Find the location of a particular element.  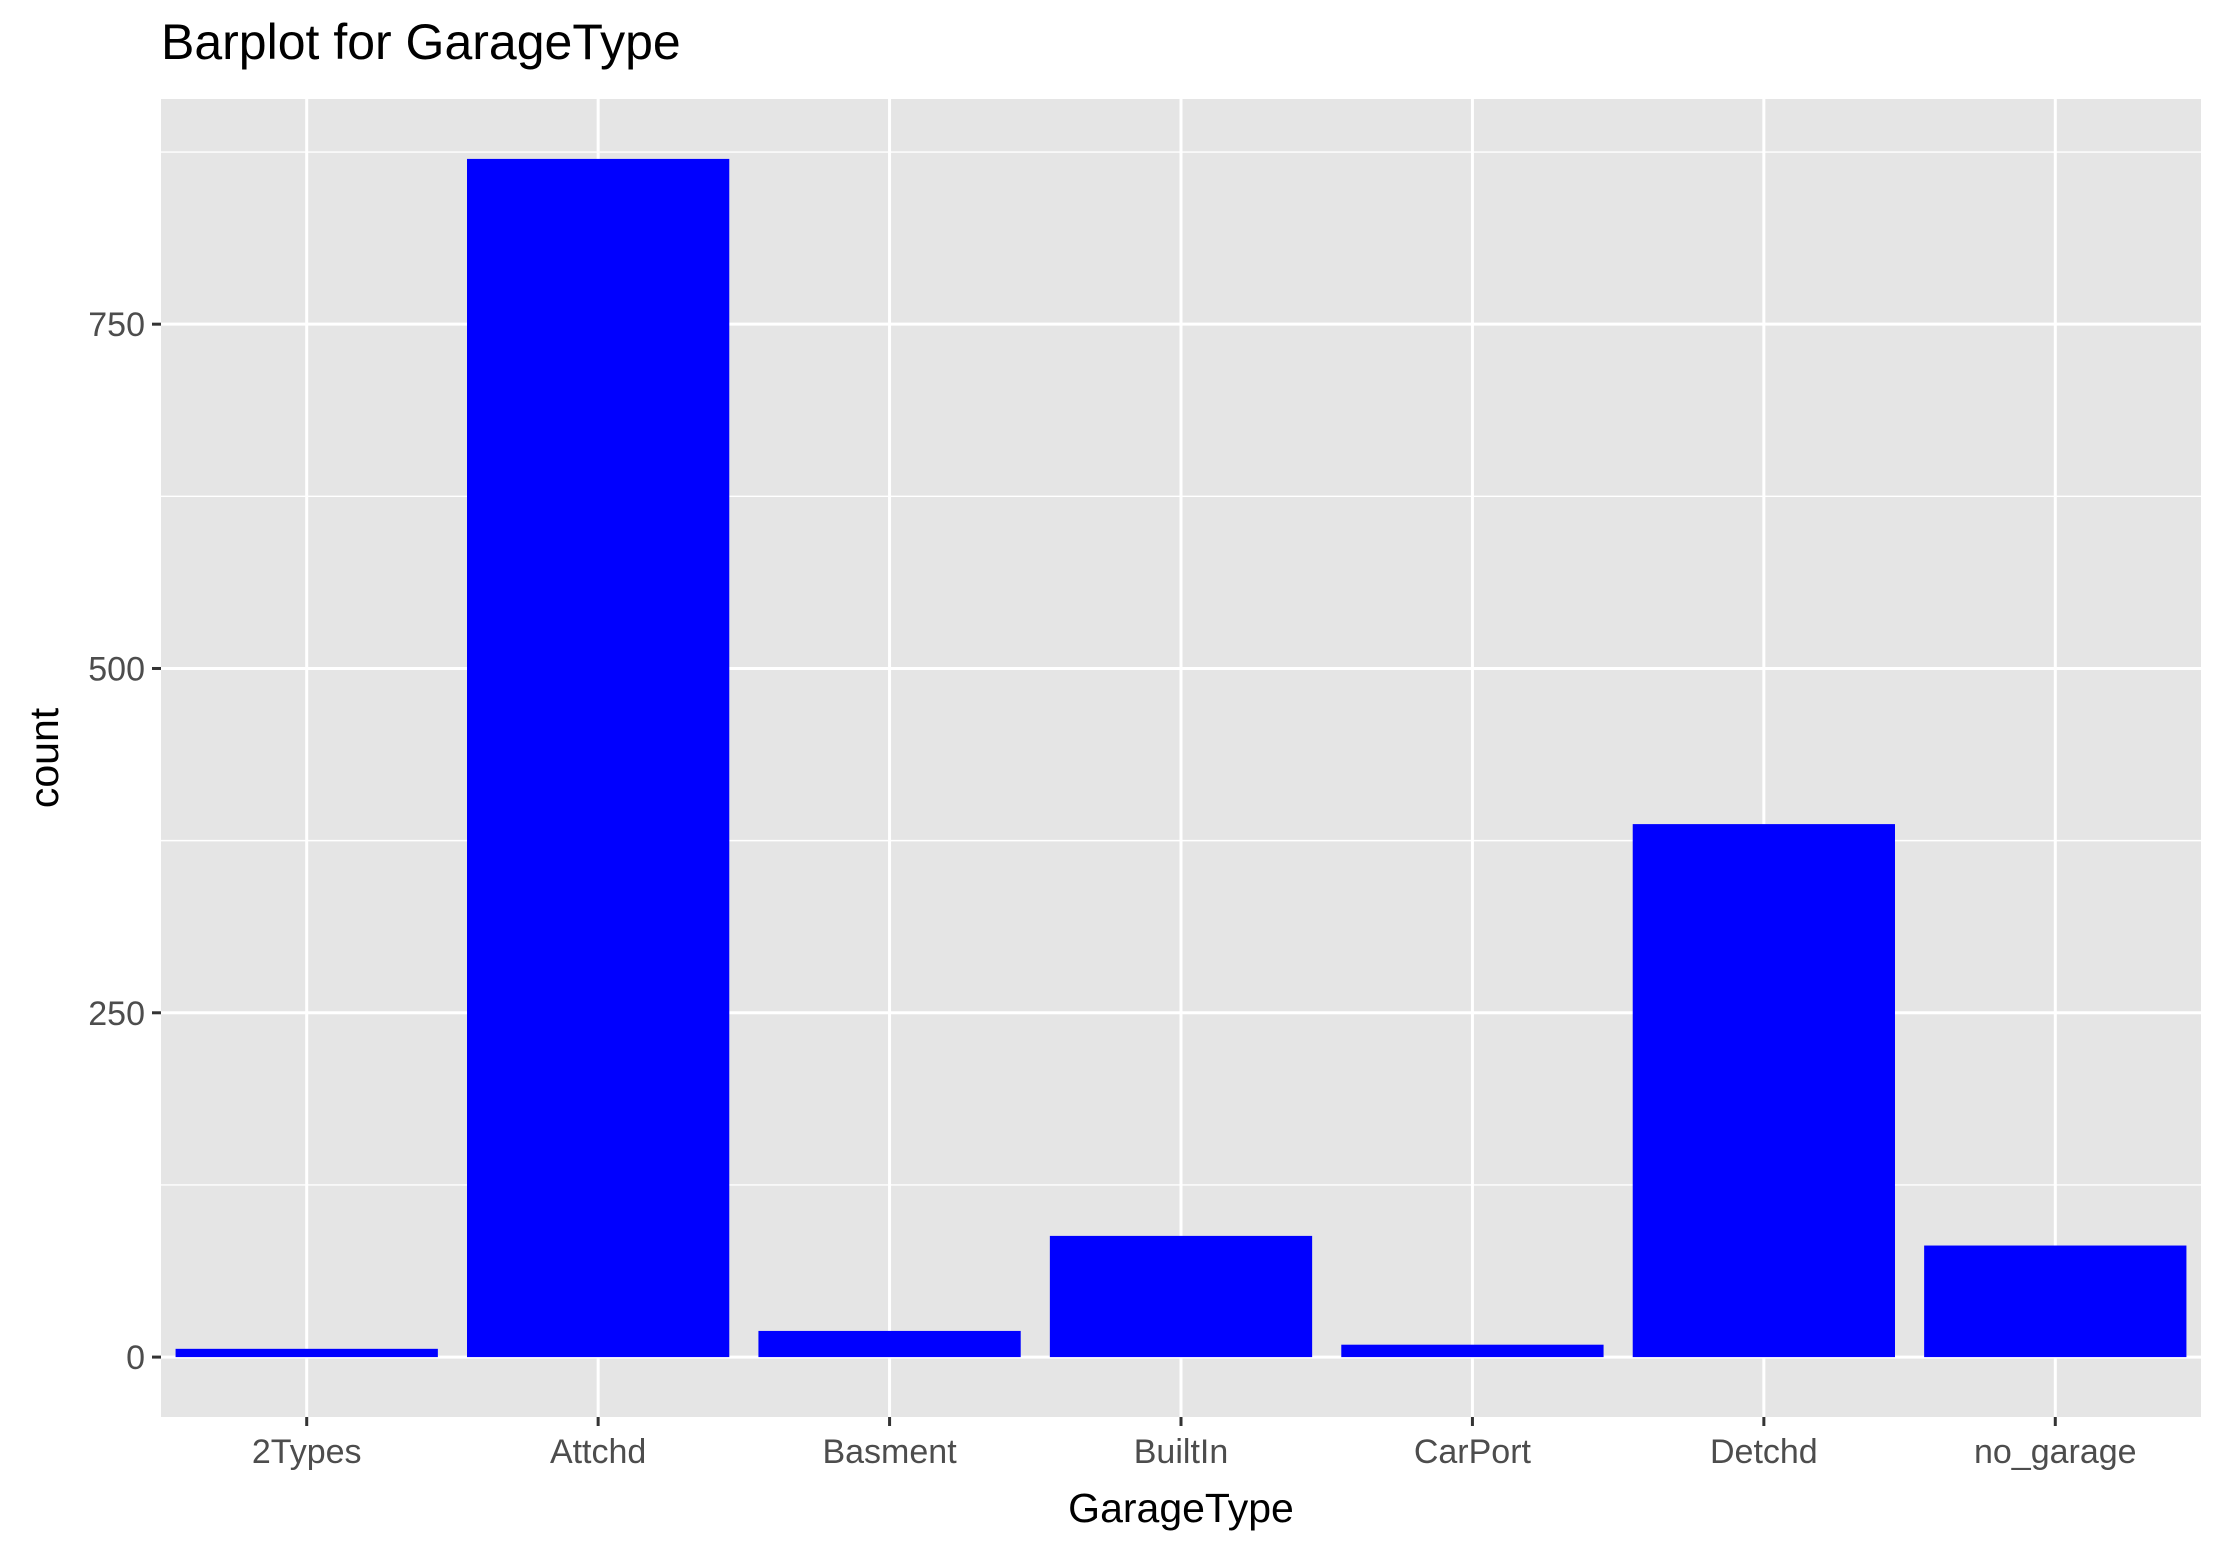

y-tick-label: 500 is located at coordinates (116, 669).